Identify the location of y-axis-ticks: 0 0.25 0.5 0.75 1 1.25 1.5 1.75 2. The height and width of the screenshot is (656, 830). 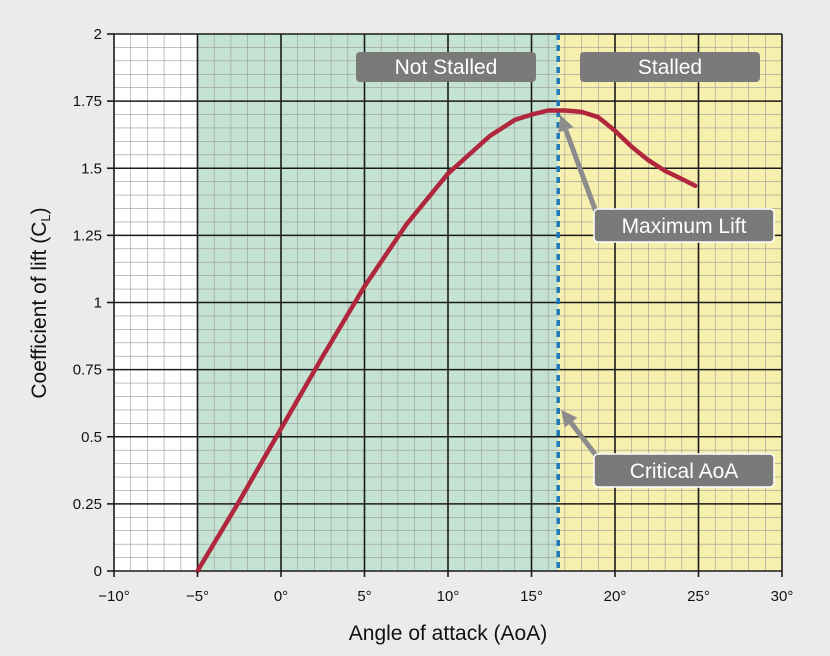
(93, 303).